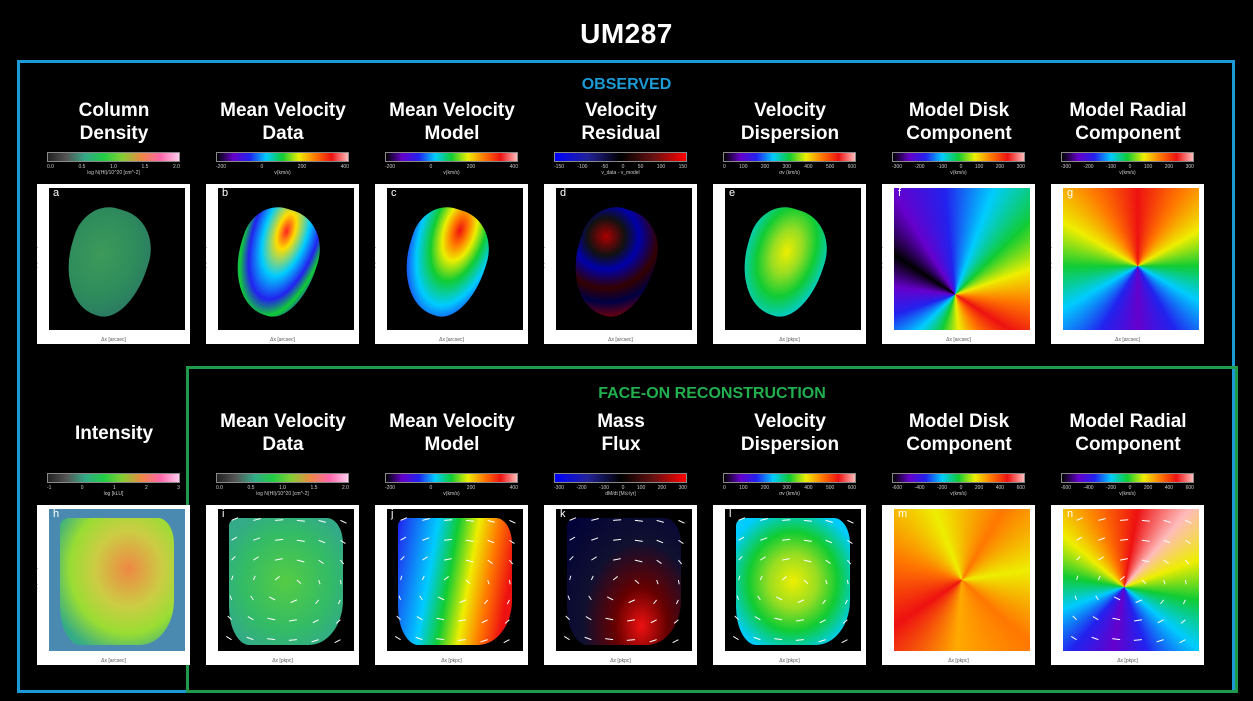 Image resolution: width=1253 pixels, height=701 pixels. Describe the element at coordinates (206, 259) in the screenshot. I see `y-axis-label: Δy [arcsec]` at that location.